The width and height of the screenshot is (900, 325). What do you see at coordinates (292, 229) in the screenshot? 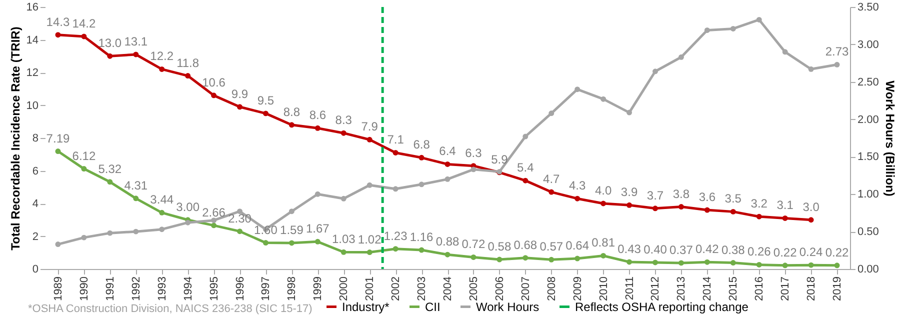
I see `data-label: 1.59` at bounding box center [292, 229].